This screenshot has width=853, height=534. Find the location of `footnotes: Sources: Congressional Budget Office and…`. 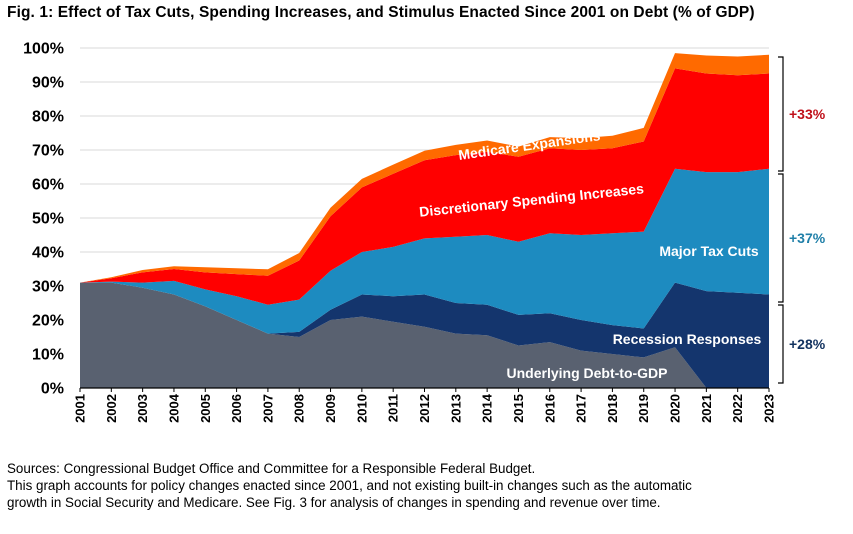

footnotes: Sources: Congressional Budget Office and… is located at coordinates (429, 485).